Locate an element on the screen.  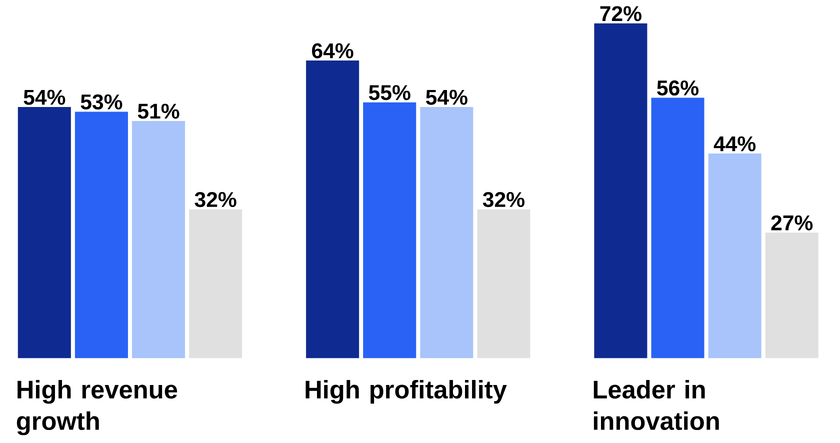
data-label: 72% is located at coordinates (621, 14).